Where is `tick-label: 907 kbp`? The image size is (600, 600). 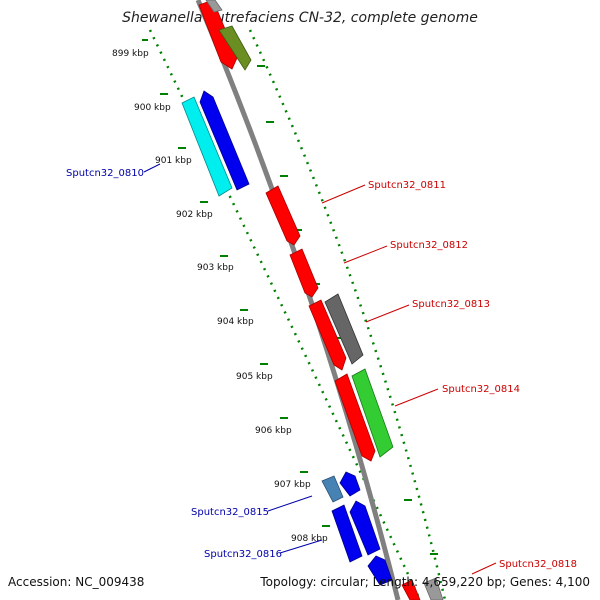
tick-label: 907 kbp is located at coordinates (292, 485).